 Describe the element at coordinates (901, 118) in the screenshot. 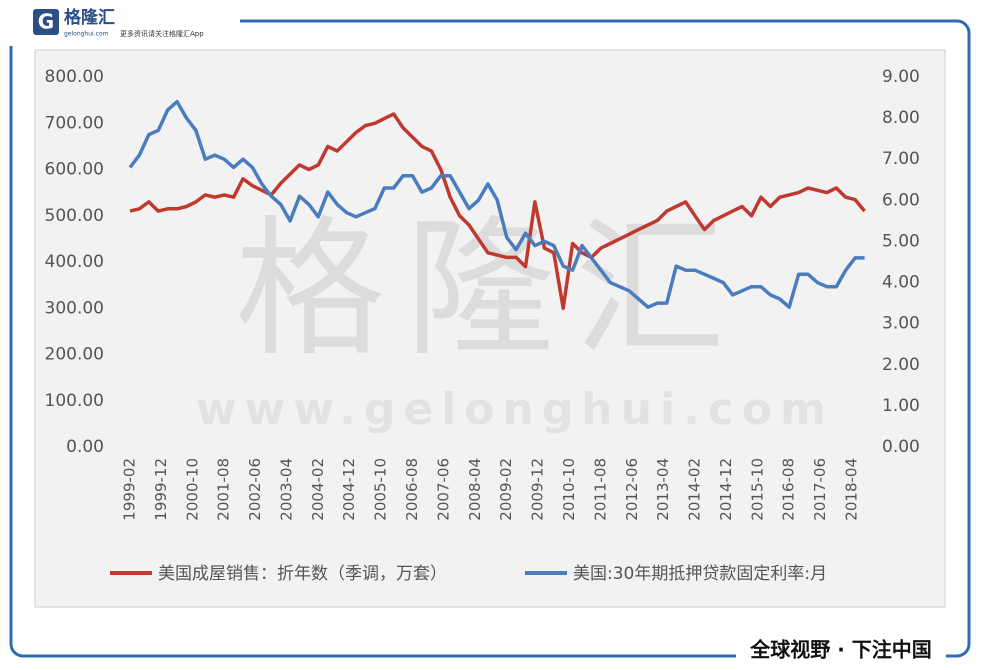

I see `y2-tick-label: 8.00` at that location.